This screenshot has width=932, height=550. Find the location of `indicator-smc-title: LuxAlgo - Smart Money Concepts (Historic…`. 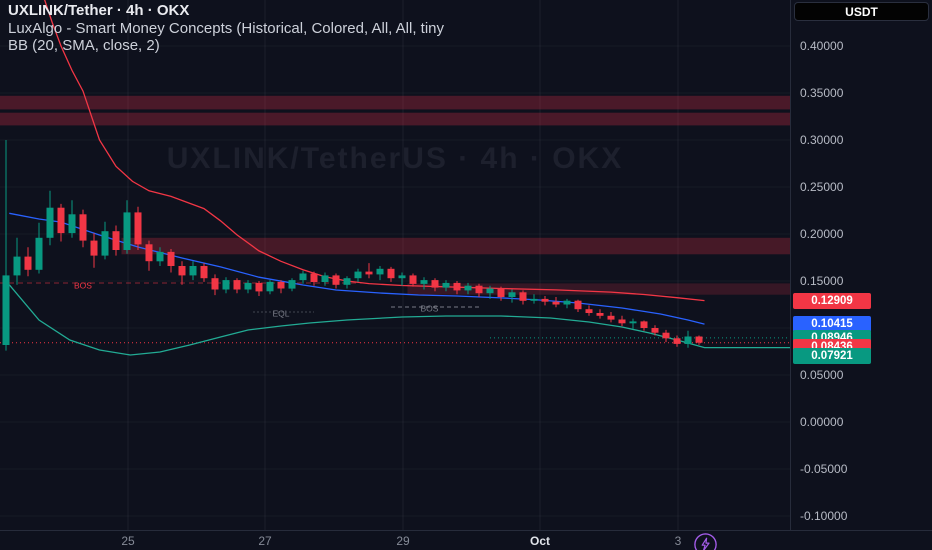

indicator-smc-title: LuxAlgo - Smart Money Concepts (Historic… is located at coordinates (226, 28).